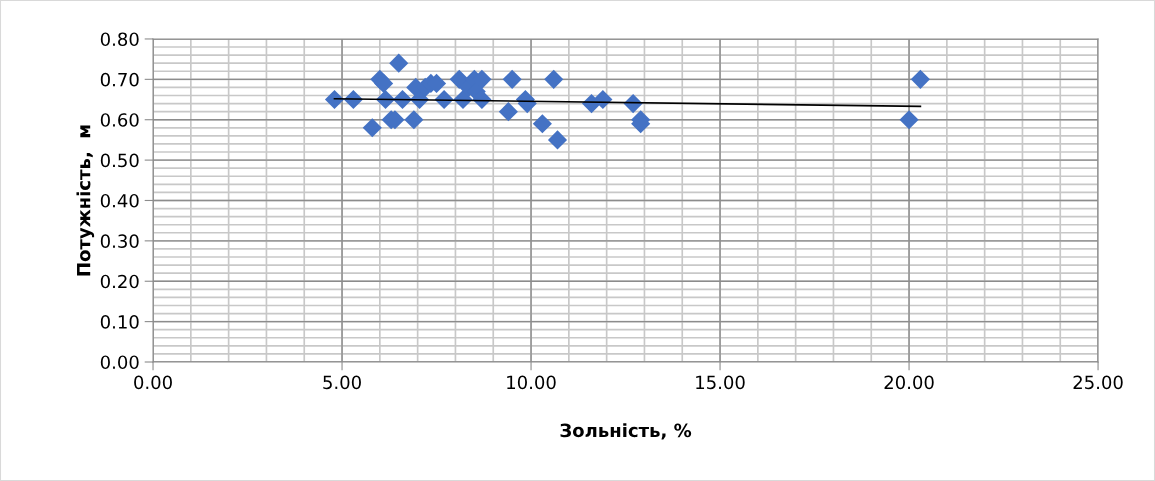 The width and height of the screenshot is (1155, 481). What do you see at coordinates (119, 362) in the screenshot?
I see `y-tick-label: 0.00` at bounding box center [119, 362].